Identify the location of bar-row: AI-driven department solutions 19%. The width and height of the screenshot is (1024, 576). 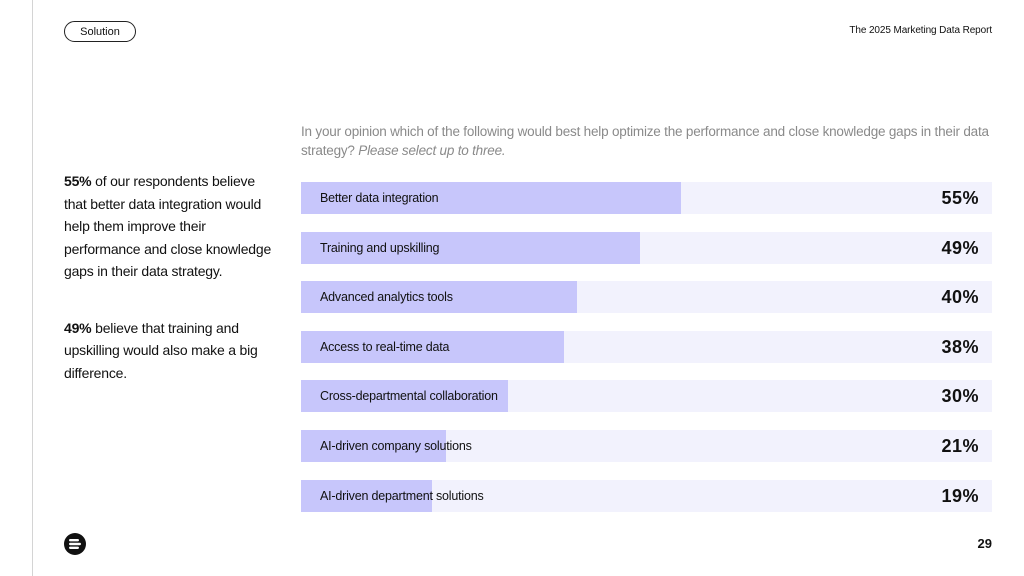
(646, 495).